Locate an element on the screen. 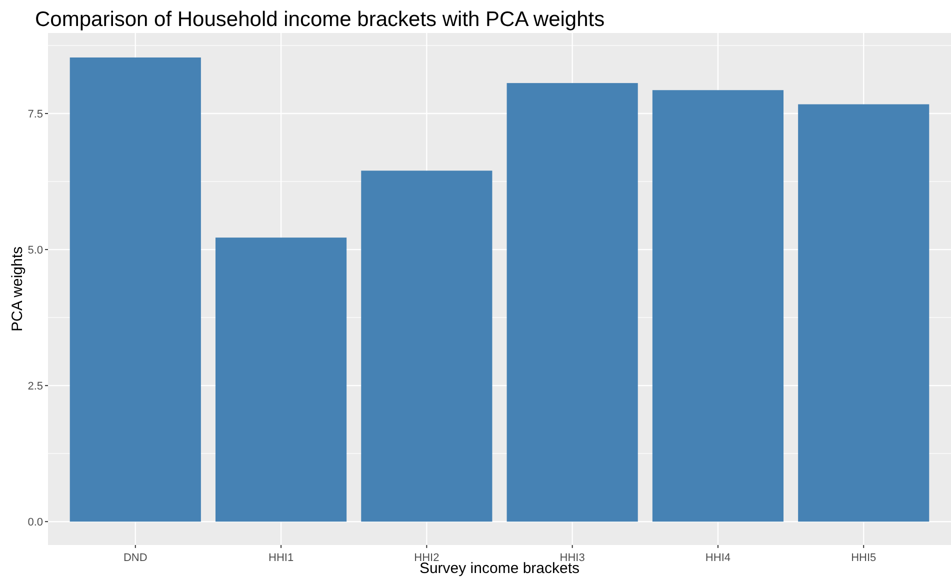  x-tick-label: HHI4 is located at coordinates (717, 558).